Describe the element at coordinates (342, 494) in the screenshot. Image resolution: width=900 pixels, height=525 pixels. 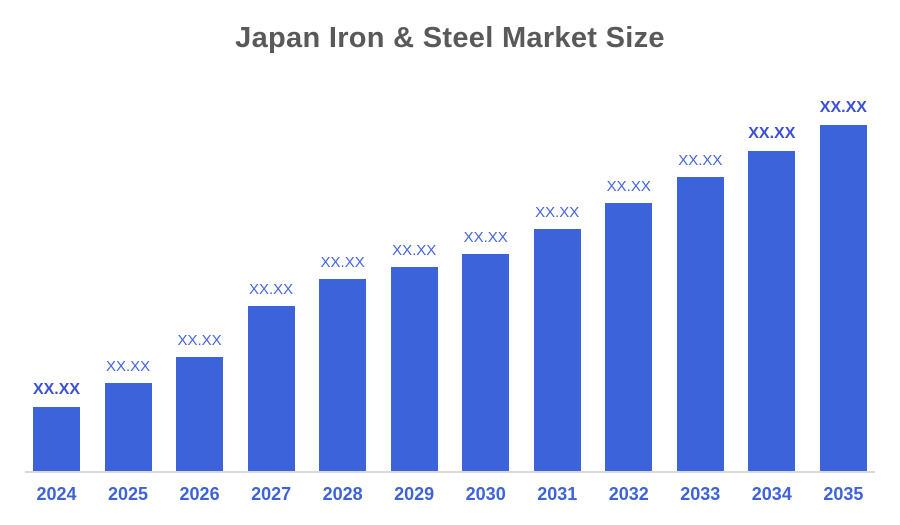
I see `x-axis-label: 2028` at that location.